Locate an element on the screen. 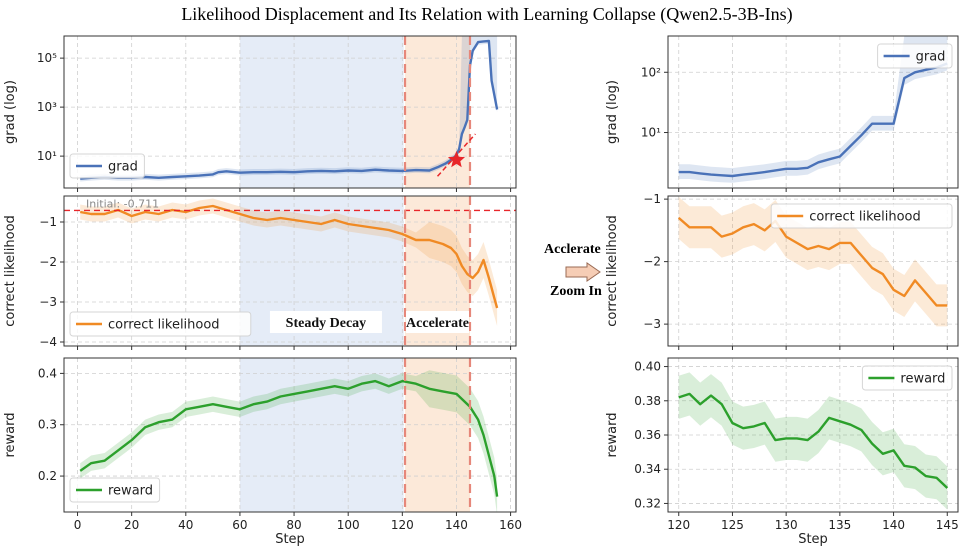 This screenshot has height=547, width=974. steady-decay-label: Steady Decay is located at coordinates (326, 323).